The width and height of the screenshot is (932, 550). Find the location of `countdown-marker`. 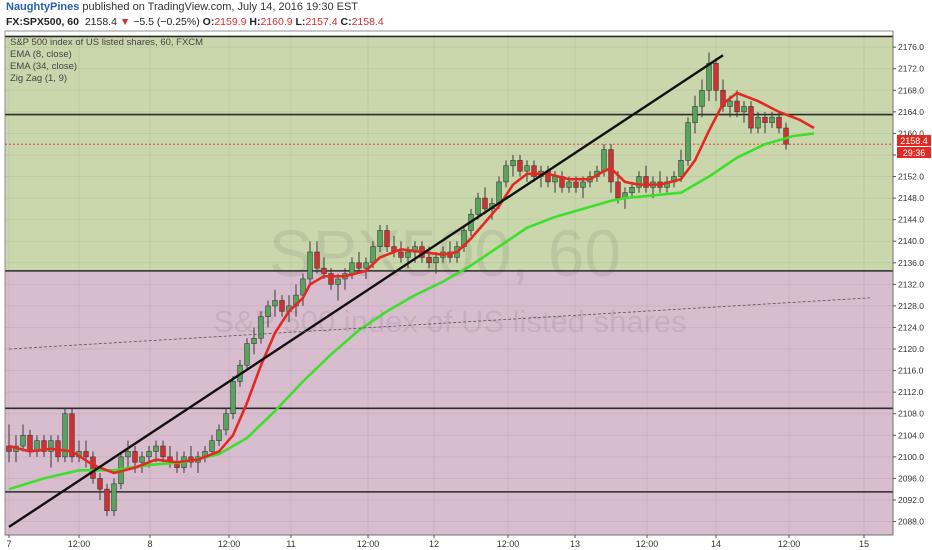

countdown-marker is located at coordinates (914, 152).